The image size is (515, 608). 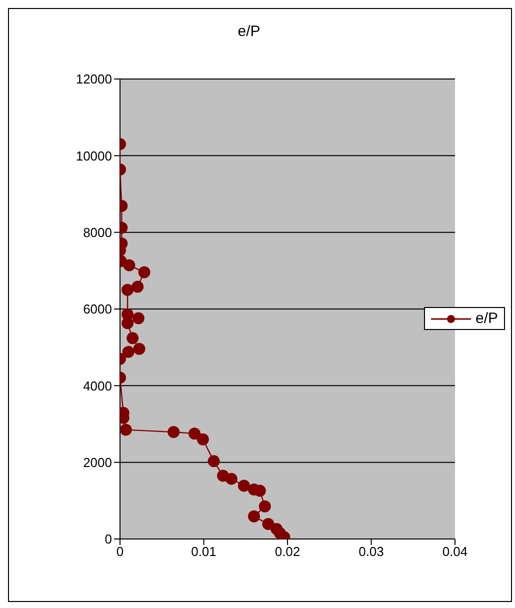 I want to click on y-tick-label: 8000, so click(x=97, y=232).